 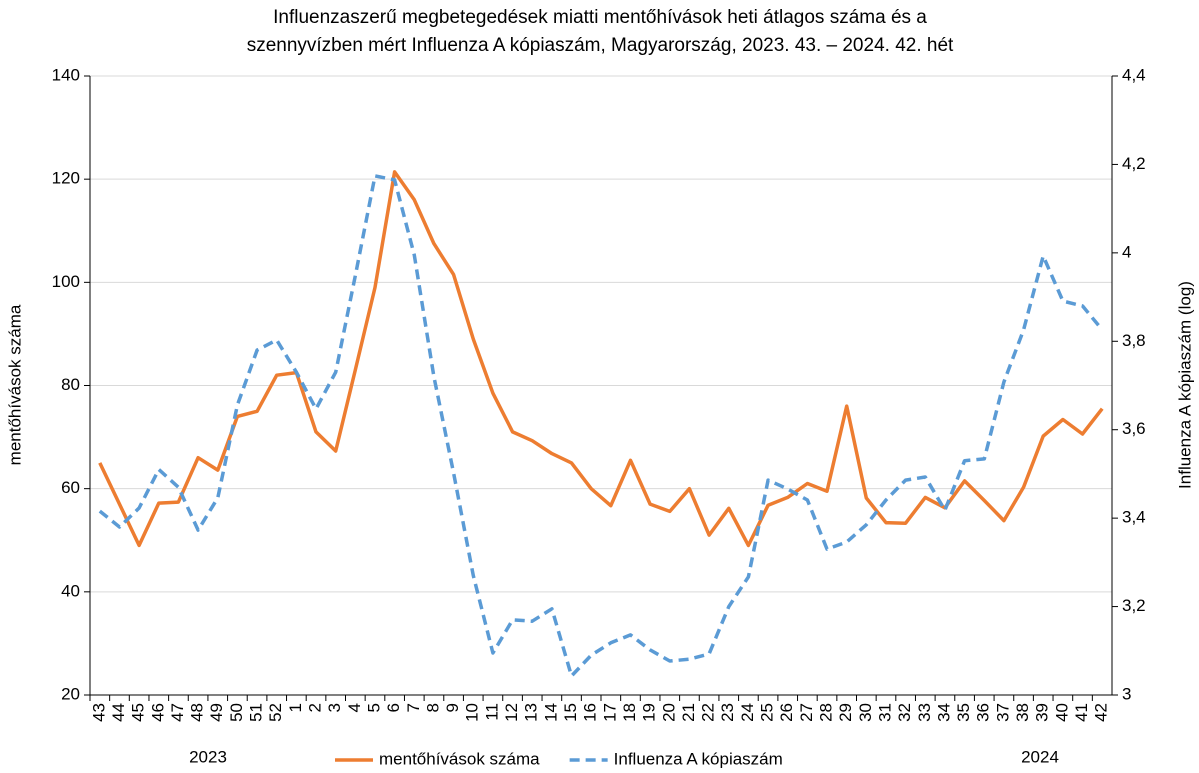 I want to click on x-tick-label: 3, so click(x=334, y=707).